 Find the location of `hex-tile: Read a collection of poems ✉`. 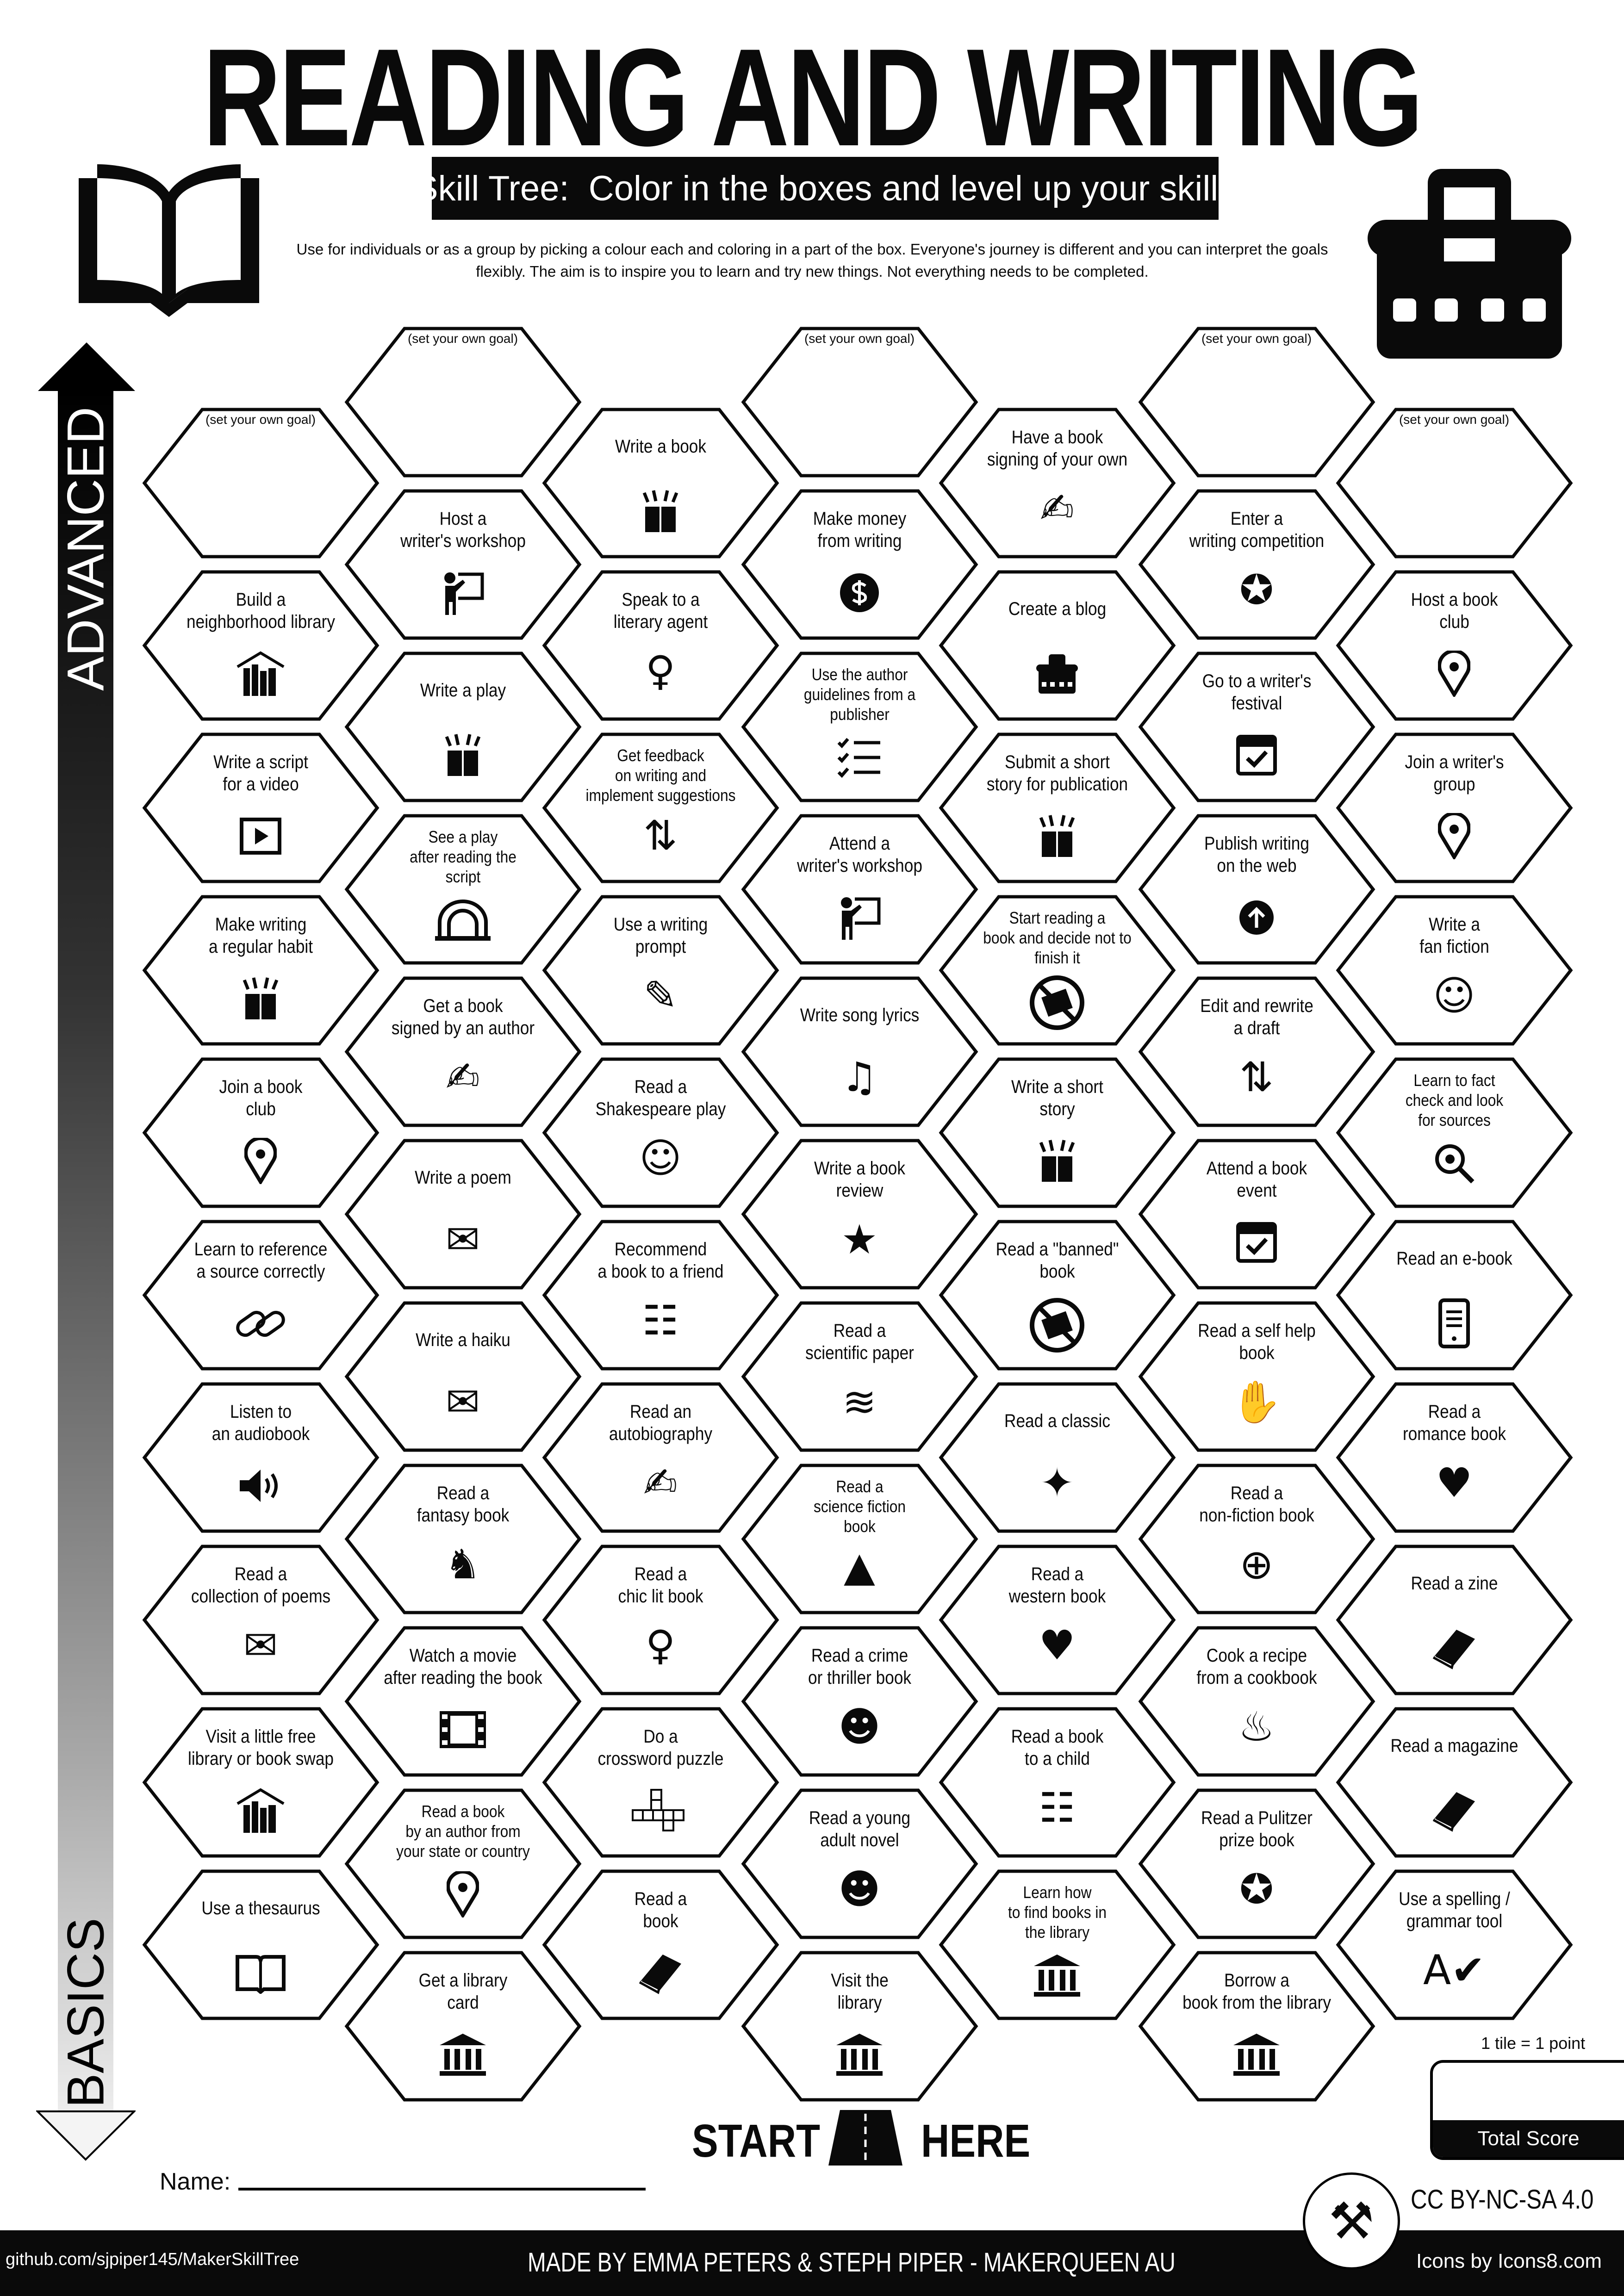

hex-tile: Read a collection of poems ✉ is located at coordinates (261, 1620).